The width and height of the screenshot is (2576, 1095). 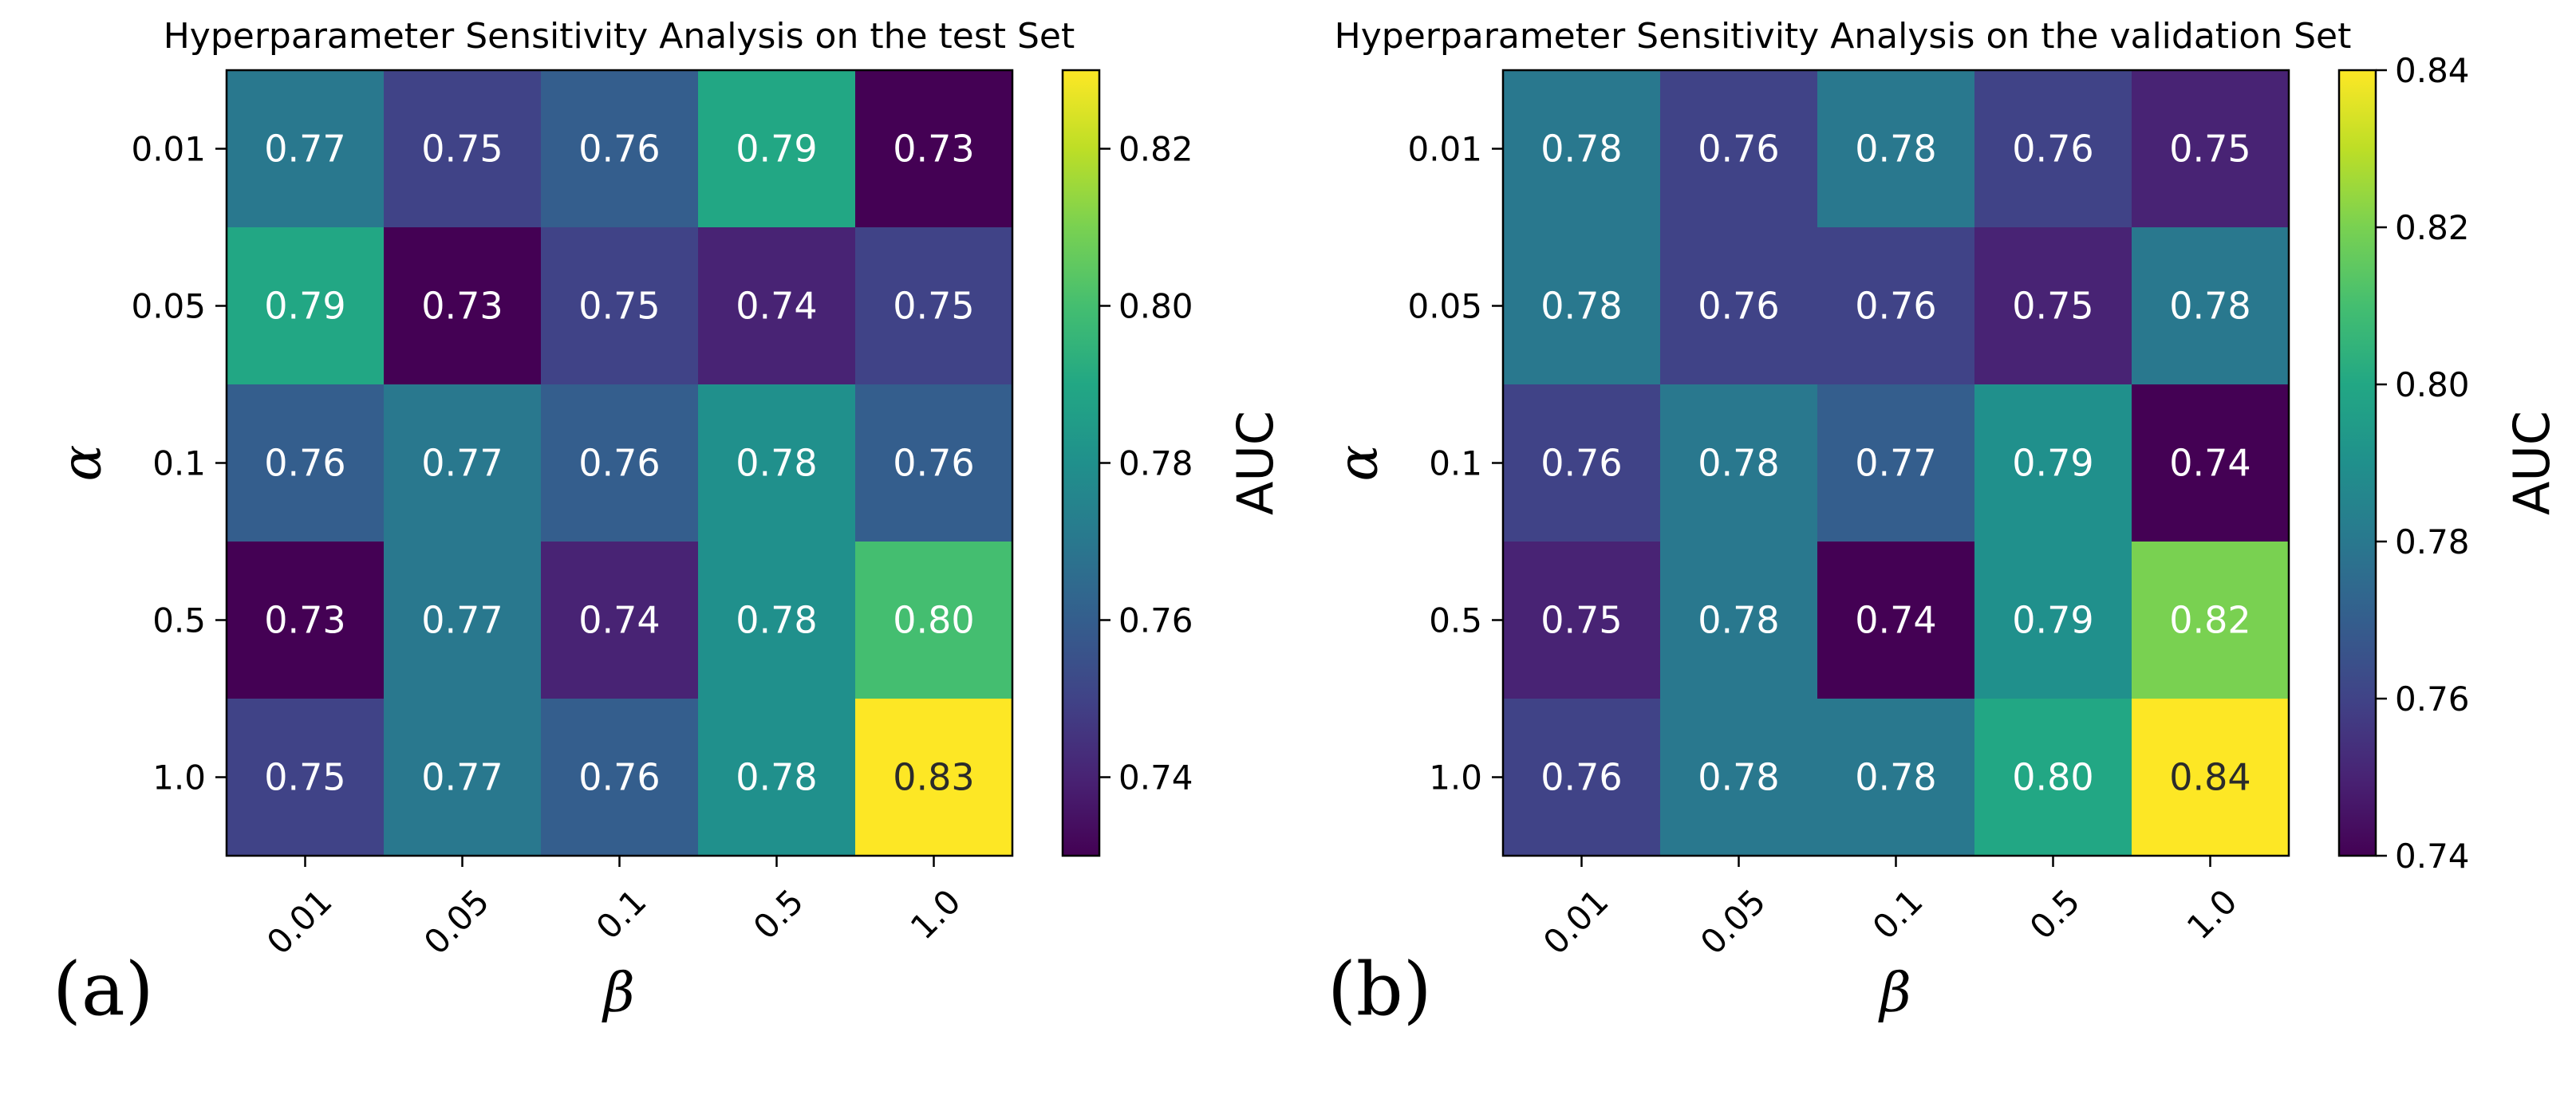 I want to click on x-tick-label: 1.0, so click(x=2212, y=914).